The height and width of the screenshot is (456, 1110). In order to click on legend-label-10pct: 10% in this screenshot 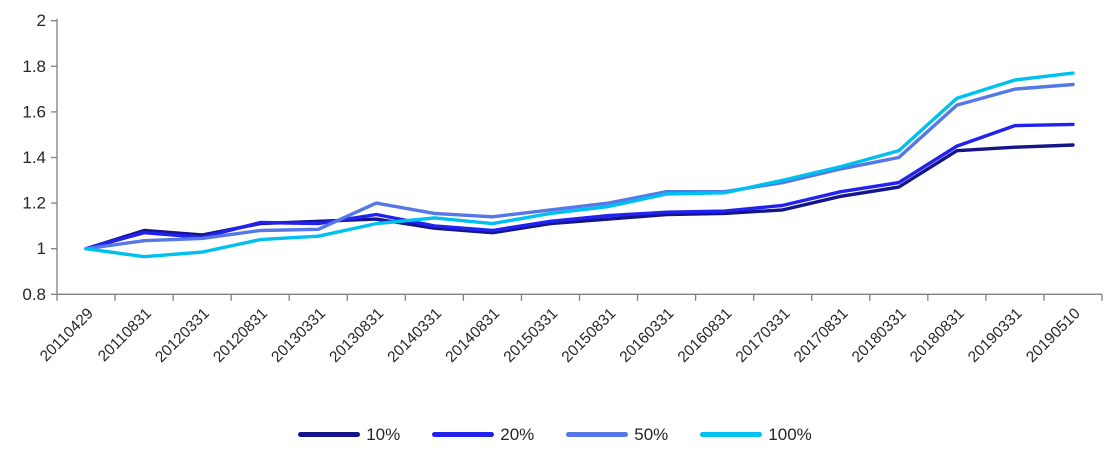, I will do `click(383, 434)`.